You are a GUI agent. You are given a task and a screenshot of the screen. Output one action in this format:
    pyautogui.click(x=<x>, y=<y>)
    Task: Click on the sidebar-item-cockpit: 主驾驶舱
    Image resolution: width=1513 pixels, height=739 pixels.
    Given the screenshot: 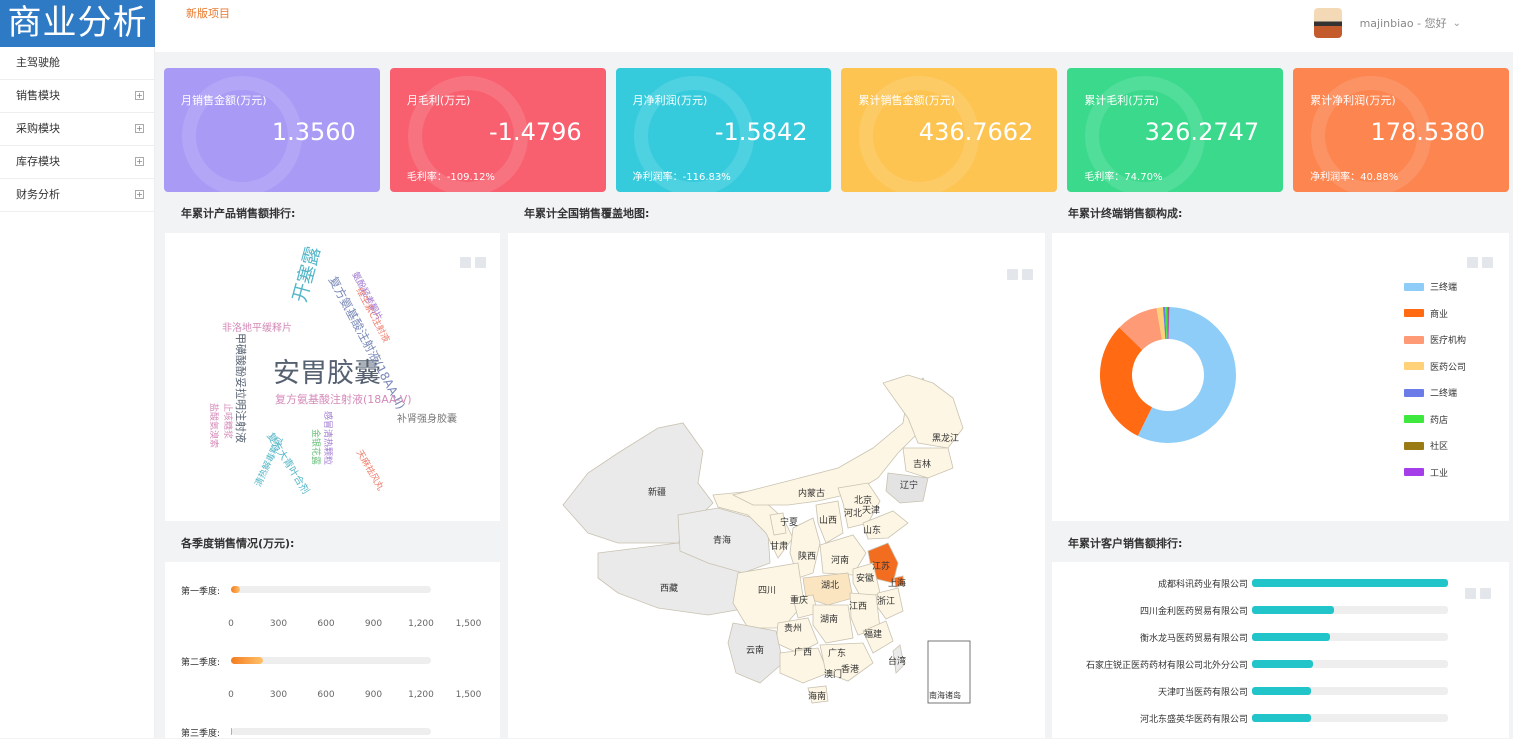 What is the action you would take?
    pyautogui.click(x=77, y=63)
    